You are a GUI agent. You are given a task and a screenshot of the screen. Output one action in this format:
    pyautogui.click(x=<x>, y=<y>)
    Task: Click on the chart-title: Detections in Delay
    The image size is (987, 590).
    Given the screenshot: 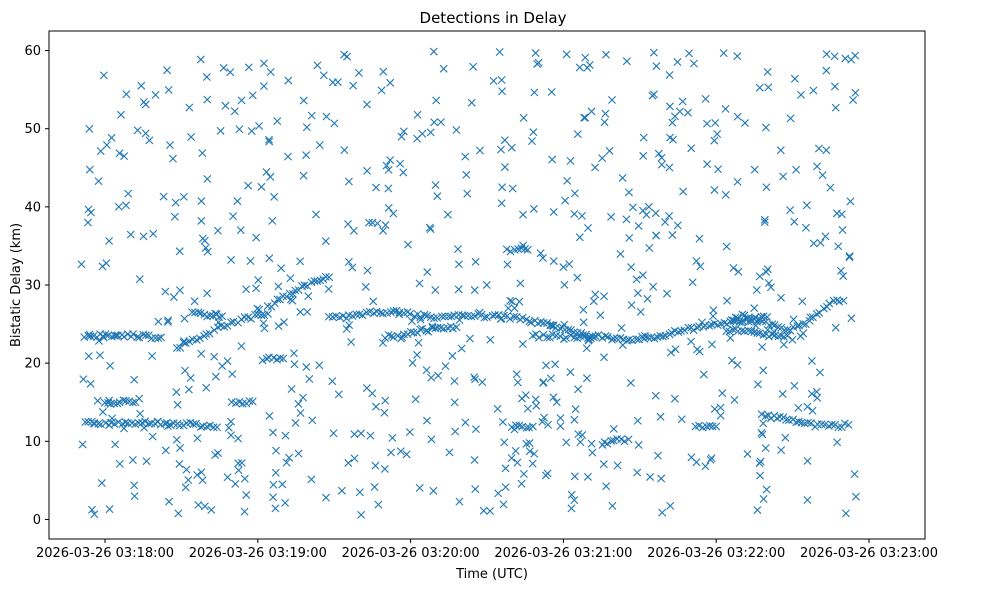 What is the action you would take?
    pyautogui.click(x=493, y=18)
    